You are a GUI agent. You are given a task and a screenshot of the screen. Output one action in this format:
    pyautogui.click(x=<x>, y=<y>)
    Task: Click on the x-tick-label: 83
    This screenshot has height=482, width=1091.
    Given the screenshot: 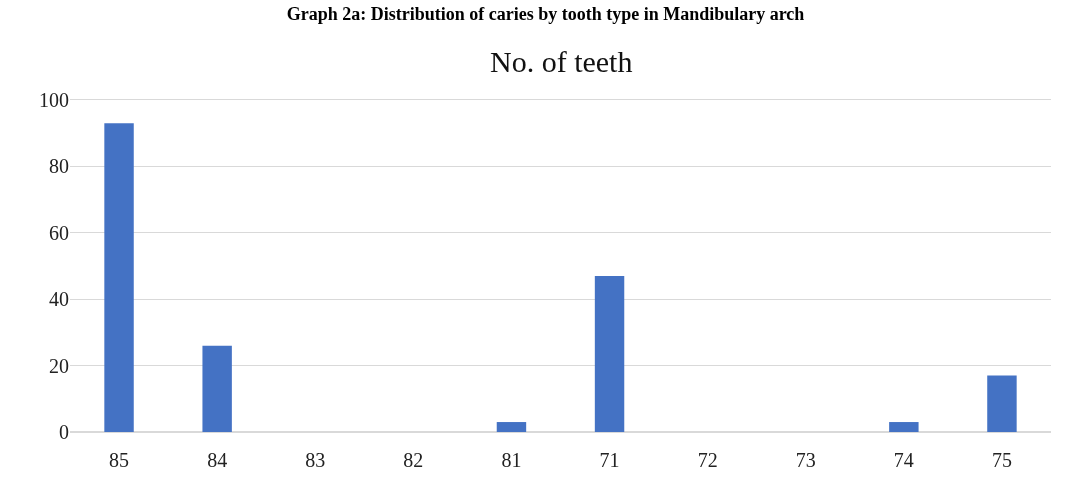 What is the action you would take?
    pyautogui.click(x=315, y=460)
    